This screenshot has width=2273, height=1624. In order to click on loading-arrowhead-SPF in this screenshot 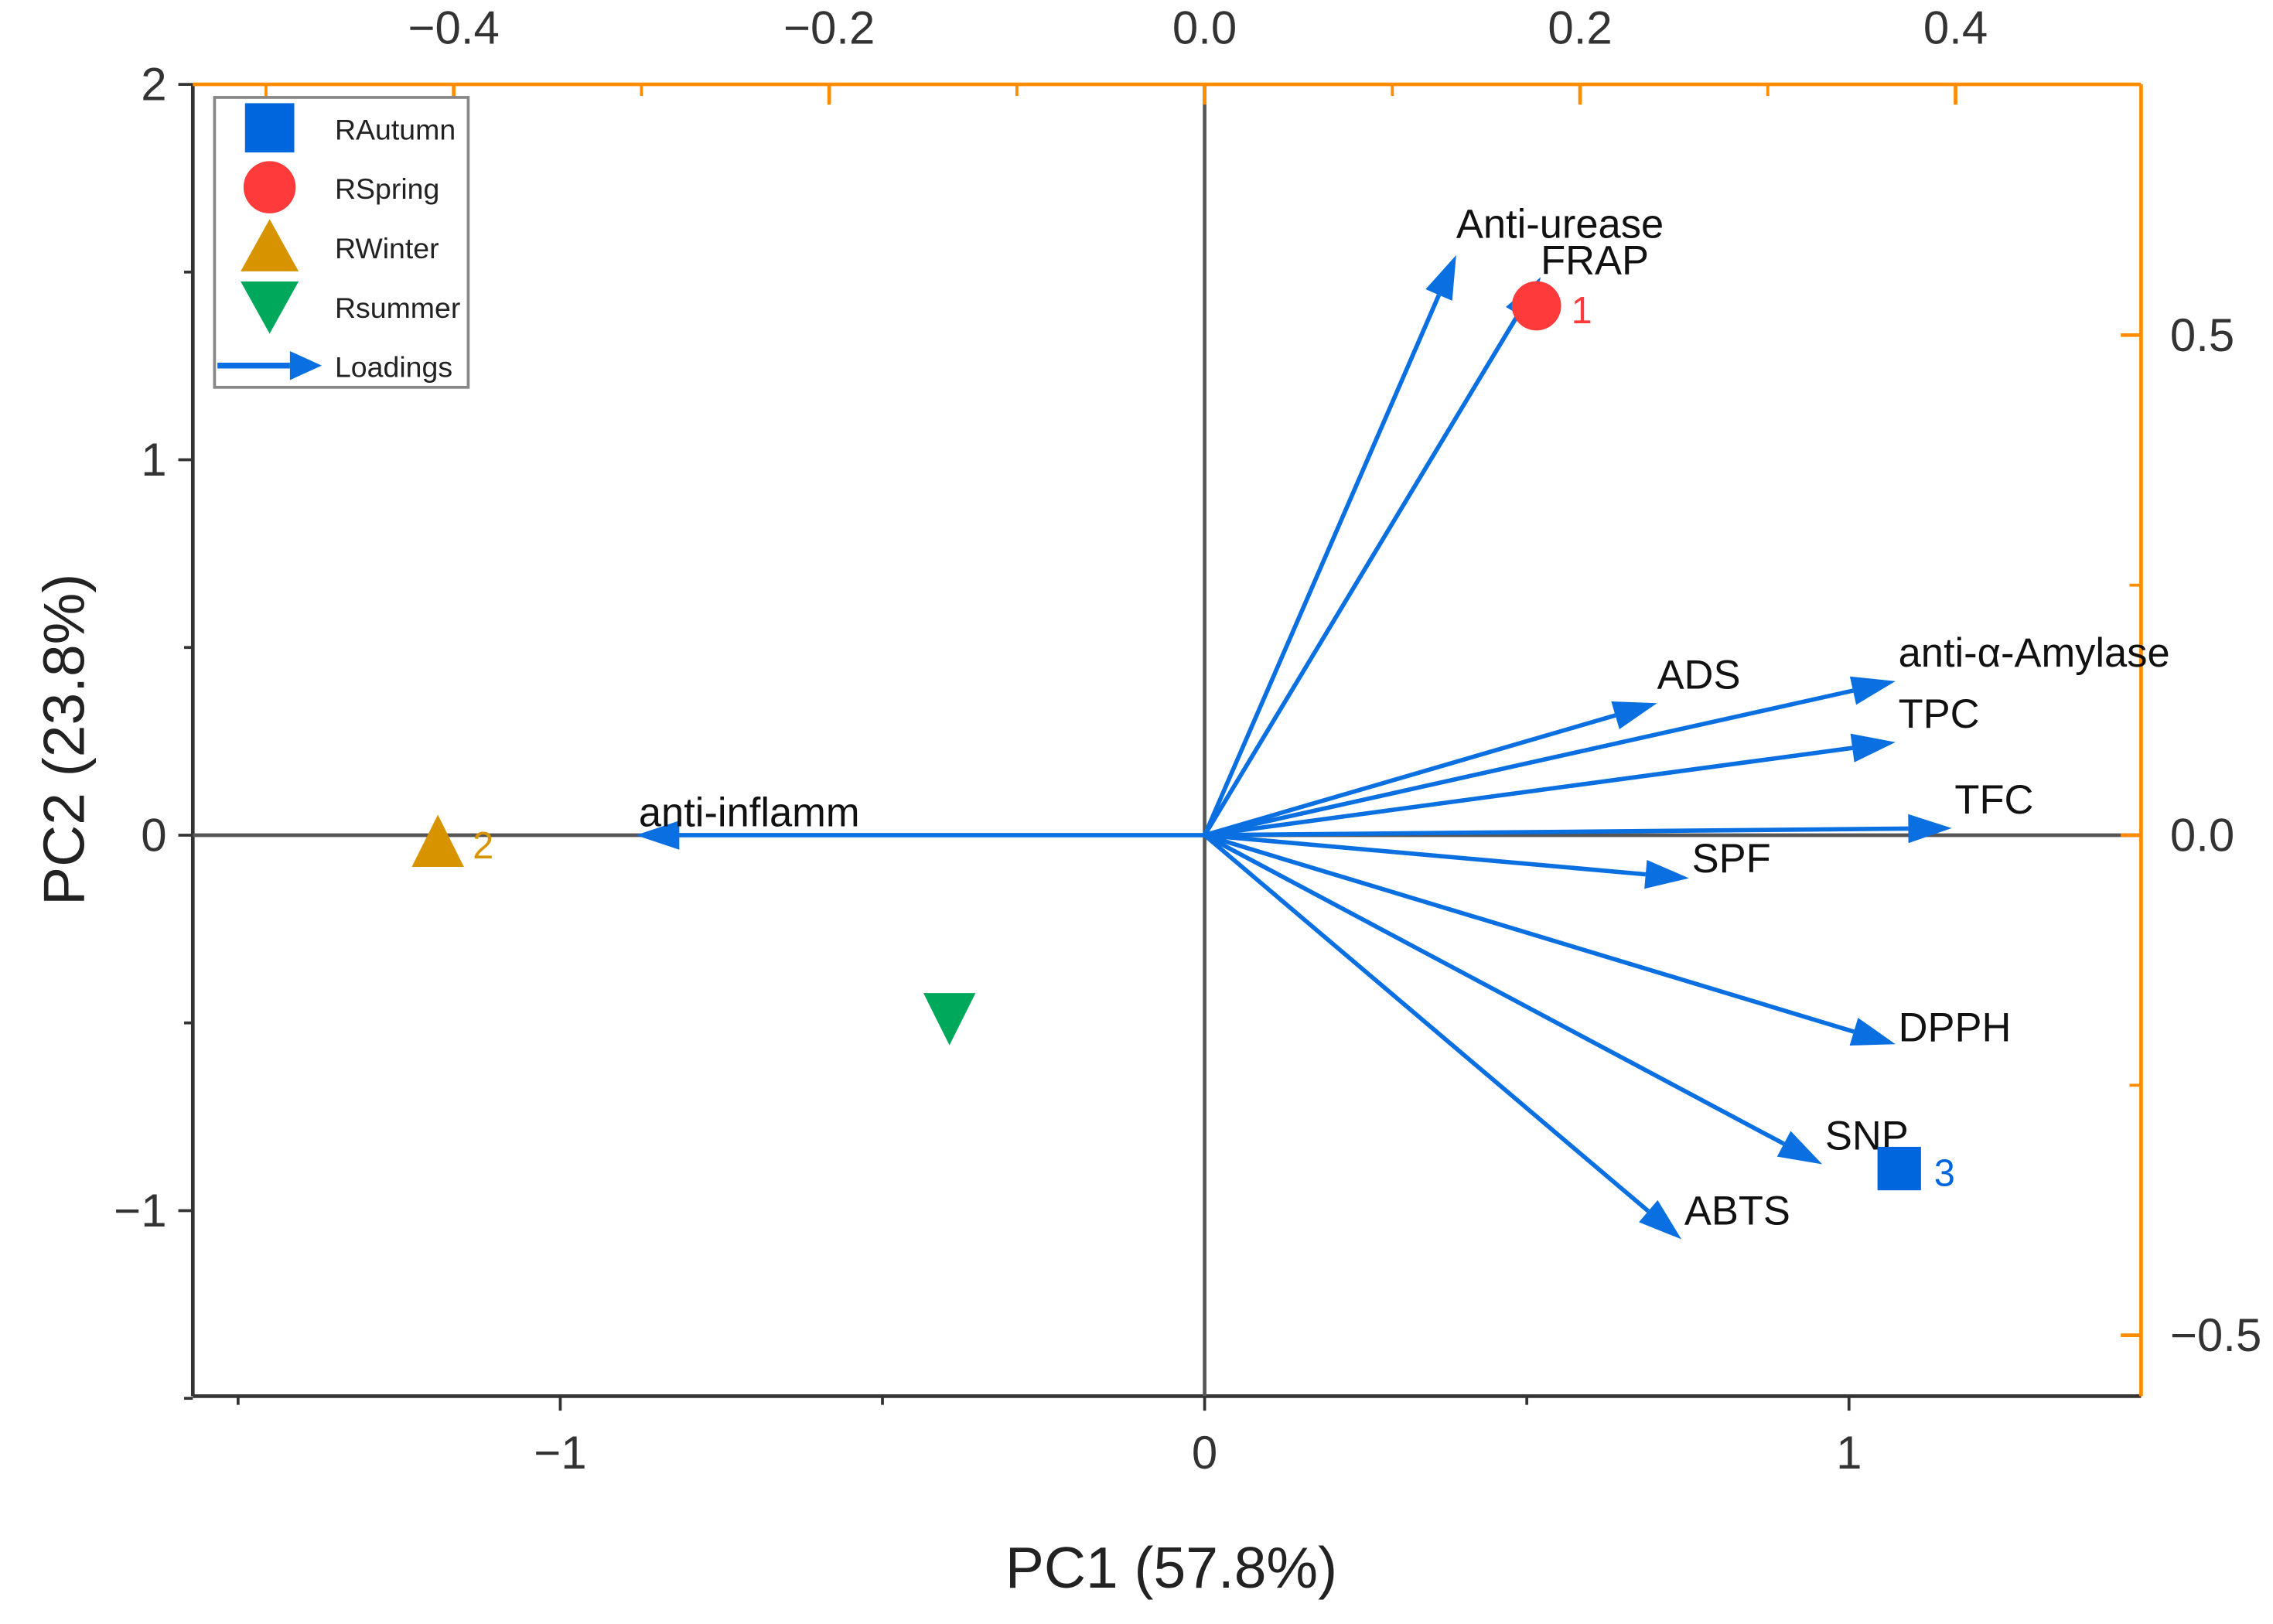, I will do `click(1666, 874)`.